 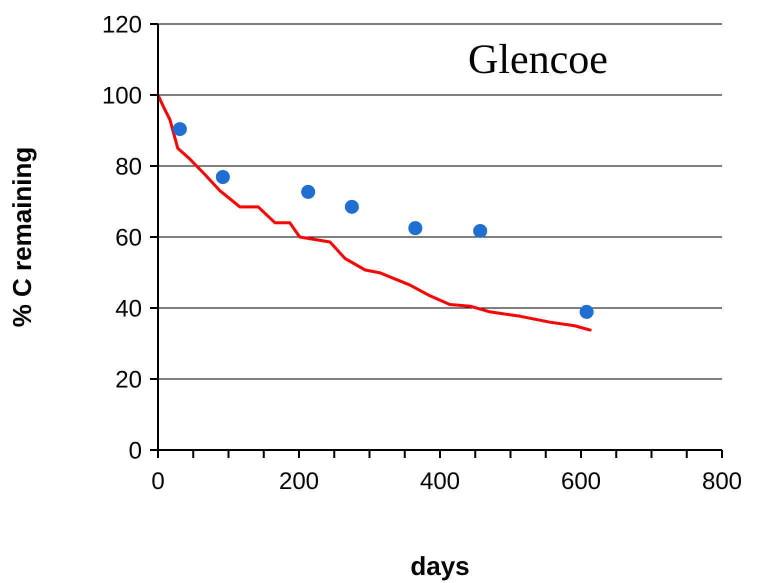 I want to click on x-axis-title: days, so click(x=440, y=566).